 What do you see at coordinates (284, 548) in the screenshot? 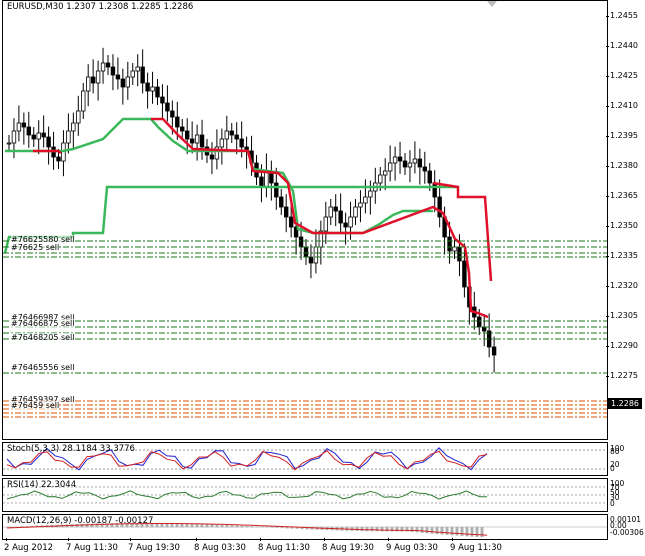
I see `time-axis-label: 8 Aug 11:30` at bounding box center [284, 548].